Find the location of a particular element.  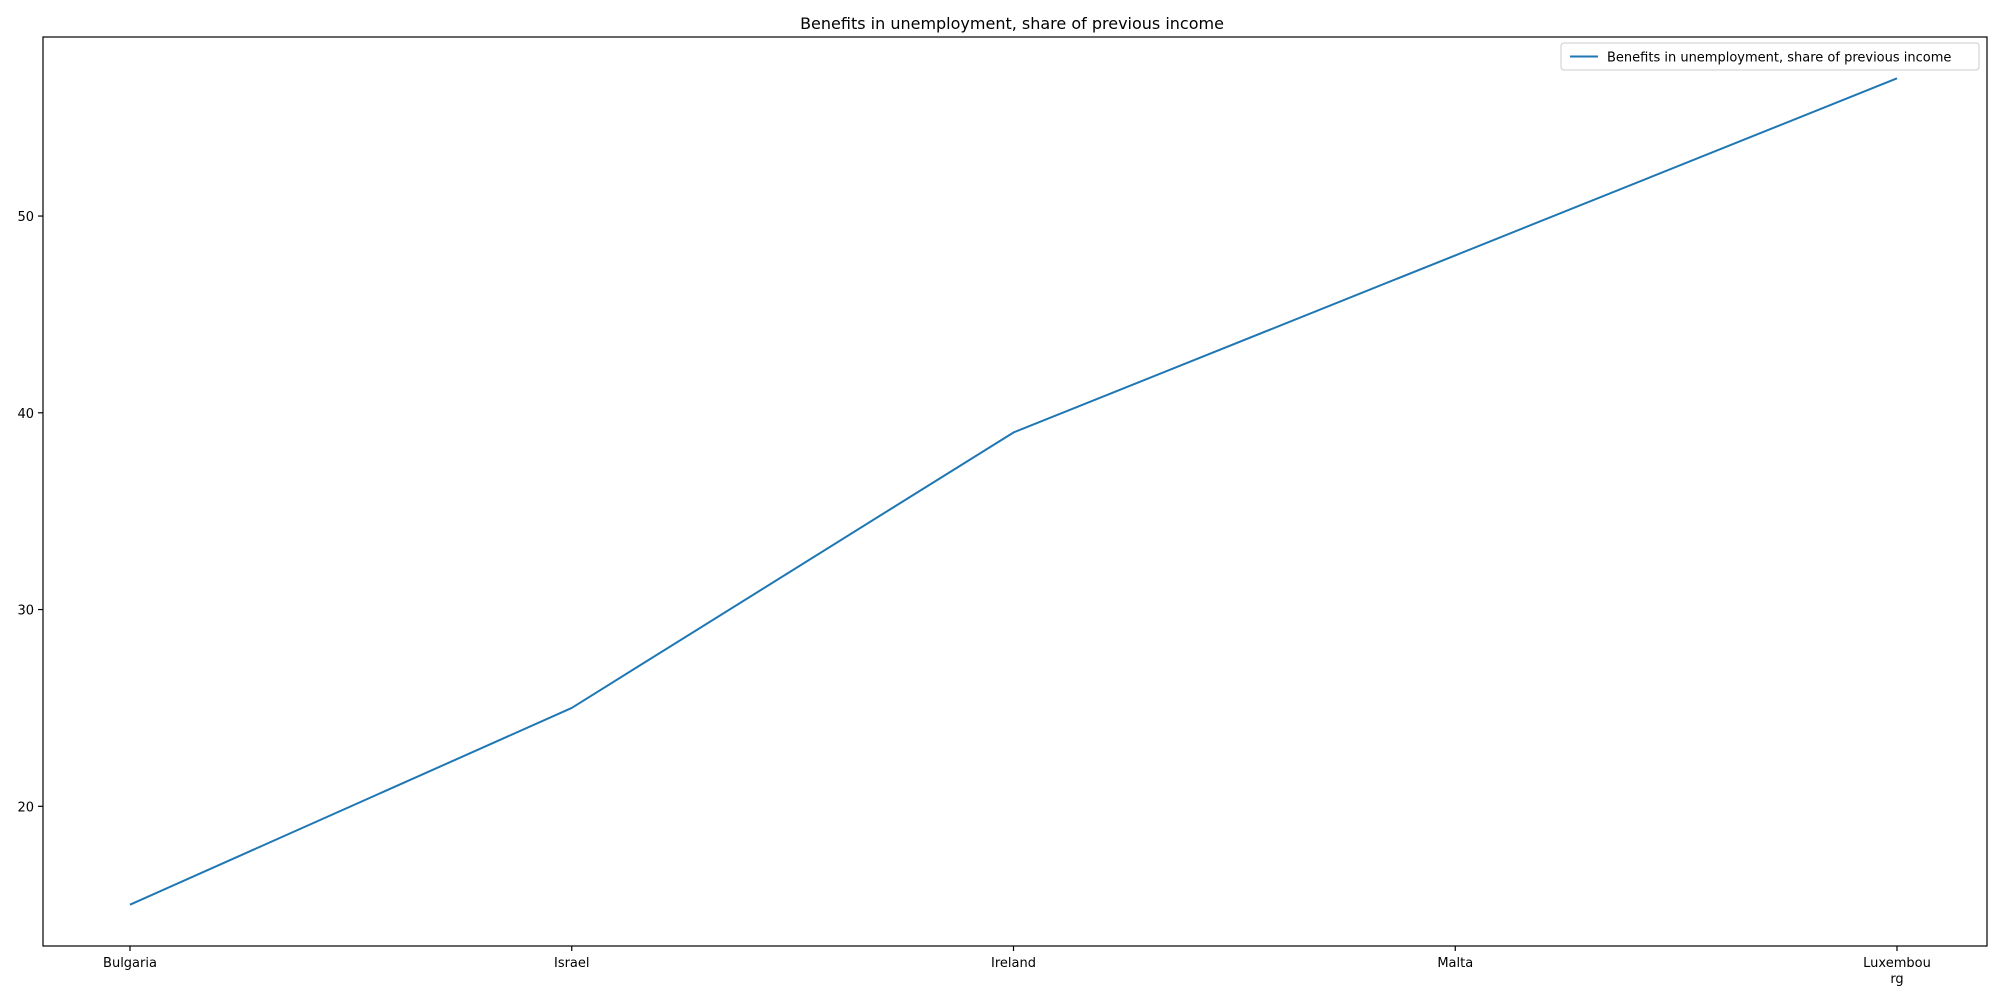

x-tick-label: Israel is located at coordinates (572, 963).